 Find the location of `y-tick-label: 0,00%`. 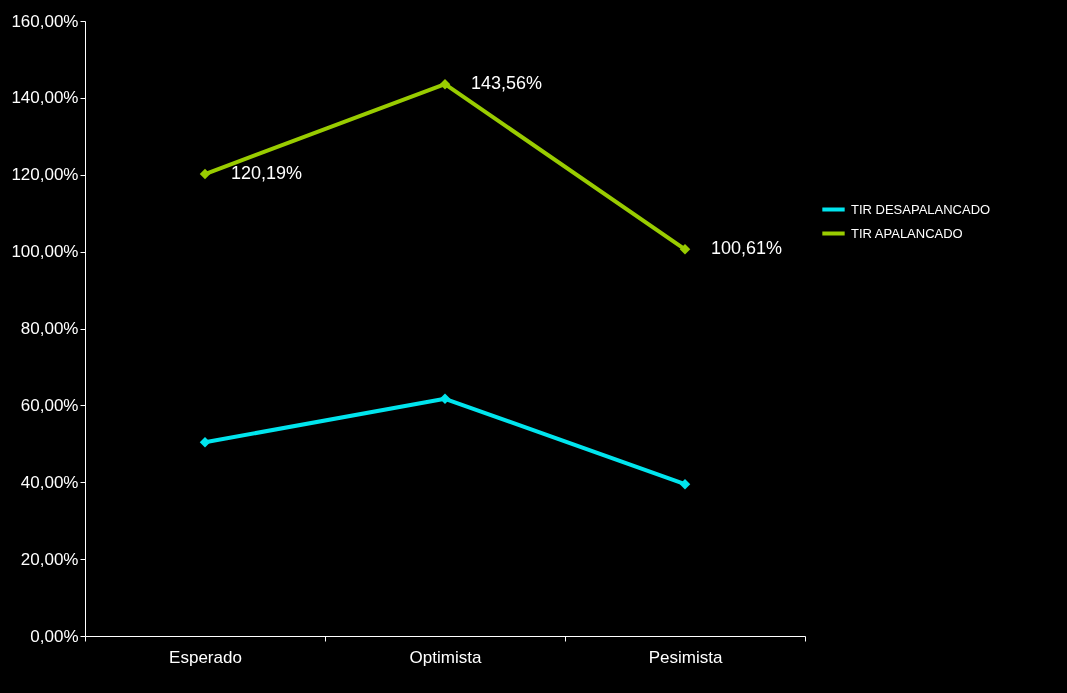

y-tick-label: 0,00% is located at coordinates (54, 636).